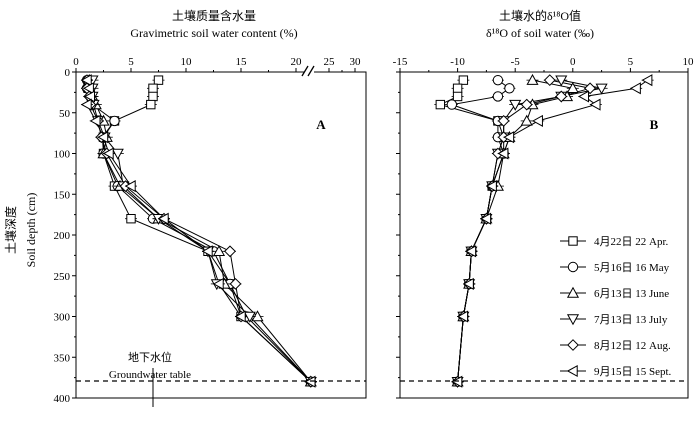 The width and height of the screenshot is (700, 434). Describe the element at coordinates (114, 121) in the screenshot. I see `panel-a-point-circle` at that location.